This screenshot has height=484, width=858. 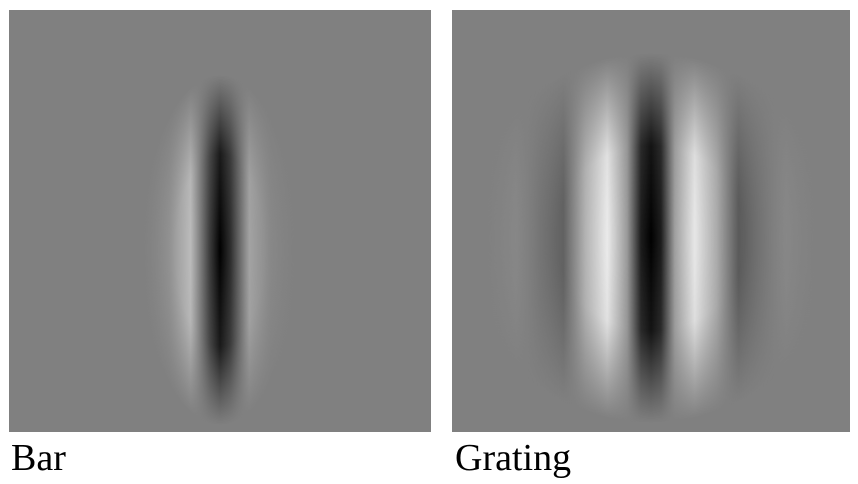 I want to click on grating-caption: Grating, so click(x=513, y=458).